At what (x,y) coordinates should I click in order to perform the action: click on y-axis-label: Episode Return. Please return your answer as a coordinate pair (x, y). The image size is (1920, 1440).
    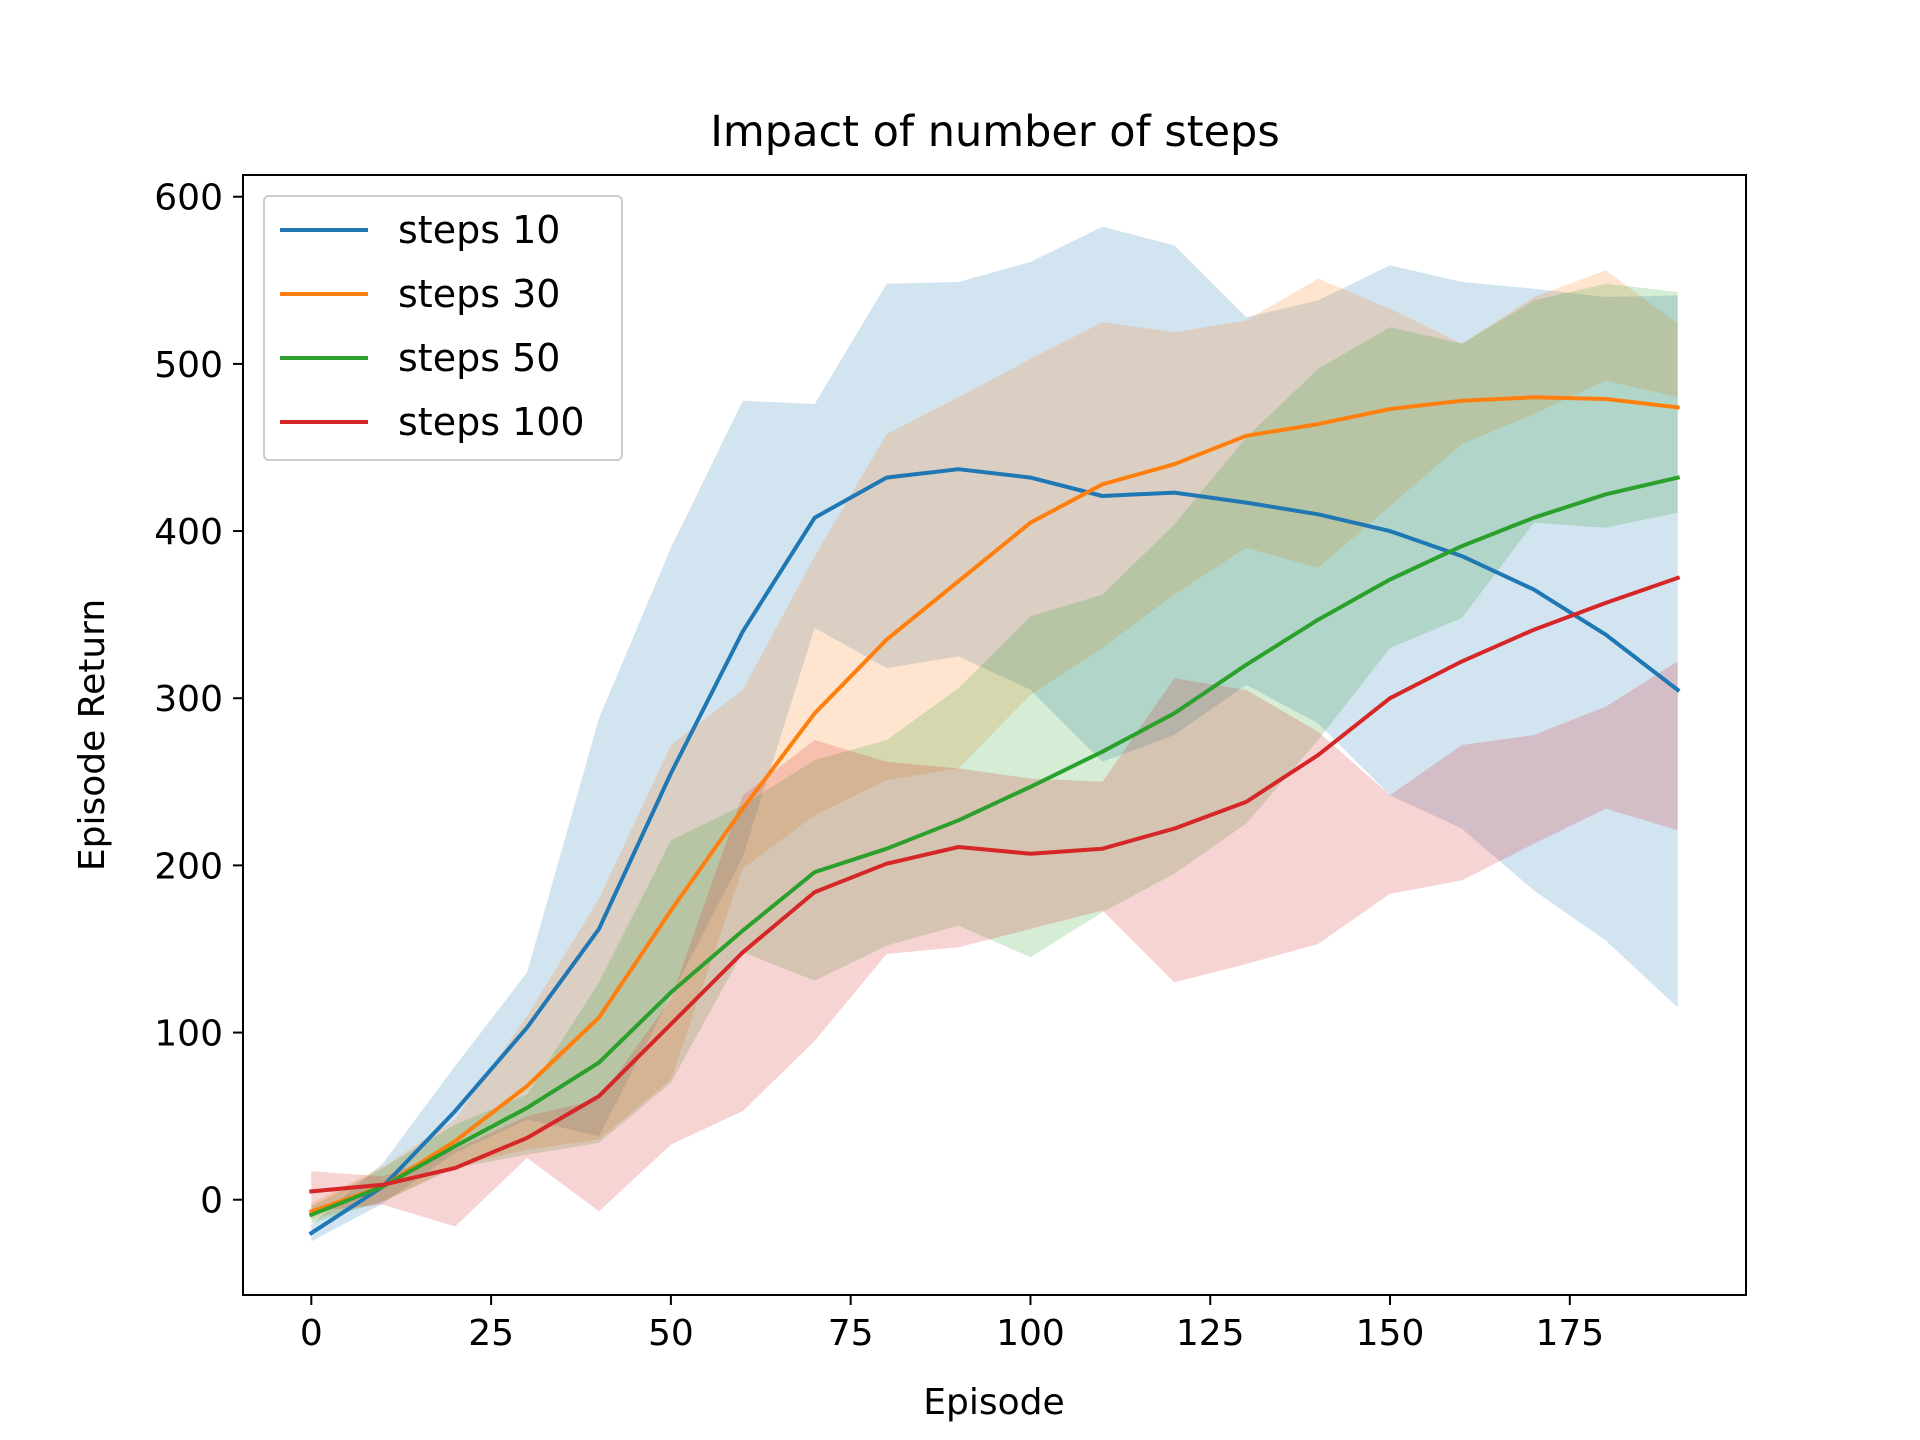
    Looking at the image, I should click on (92, 735).